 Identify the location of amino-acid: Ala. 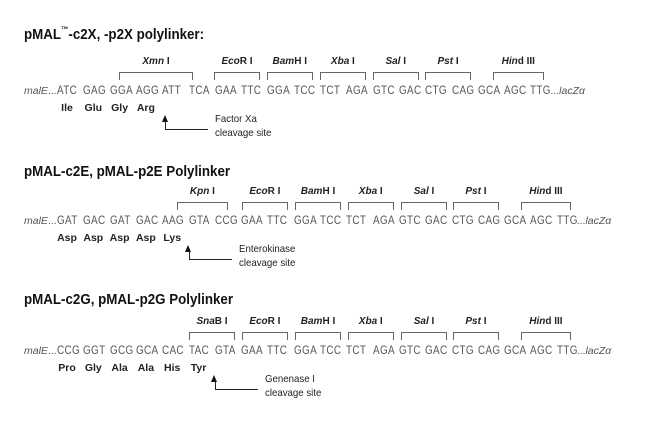
(146, 368).